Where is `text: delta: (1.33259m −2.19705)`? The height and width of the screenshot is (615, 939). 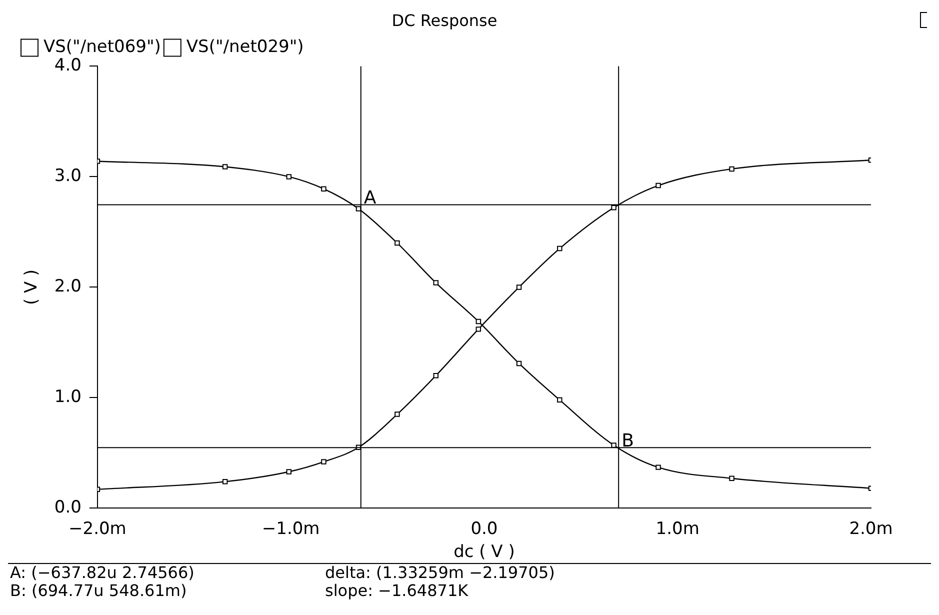 text: delta: (1.33259m −2.19705) is located at coordinates (440, 572).